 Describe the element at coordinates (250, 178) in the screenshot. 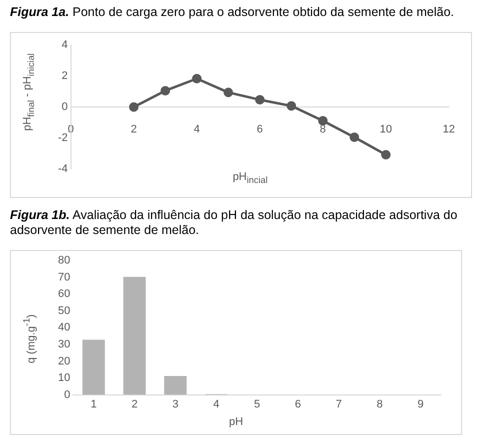

I see `x-axis-title: pH$_{incial}$` at that location.